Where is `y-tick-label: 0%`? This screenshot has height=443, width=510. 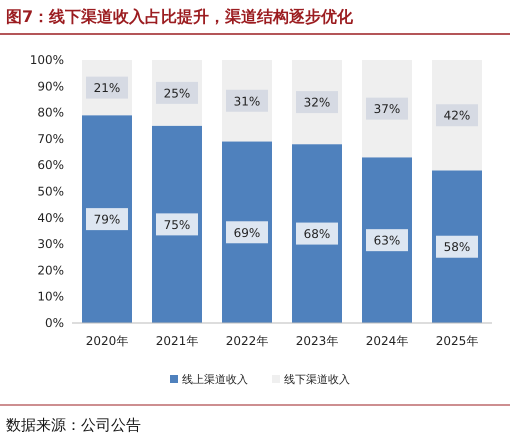
y-tick-label: 0% is located at coordinates (54, 323).